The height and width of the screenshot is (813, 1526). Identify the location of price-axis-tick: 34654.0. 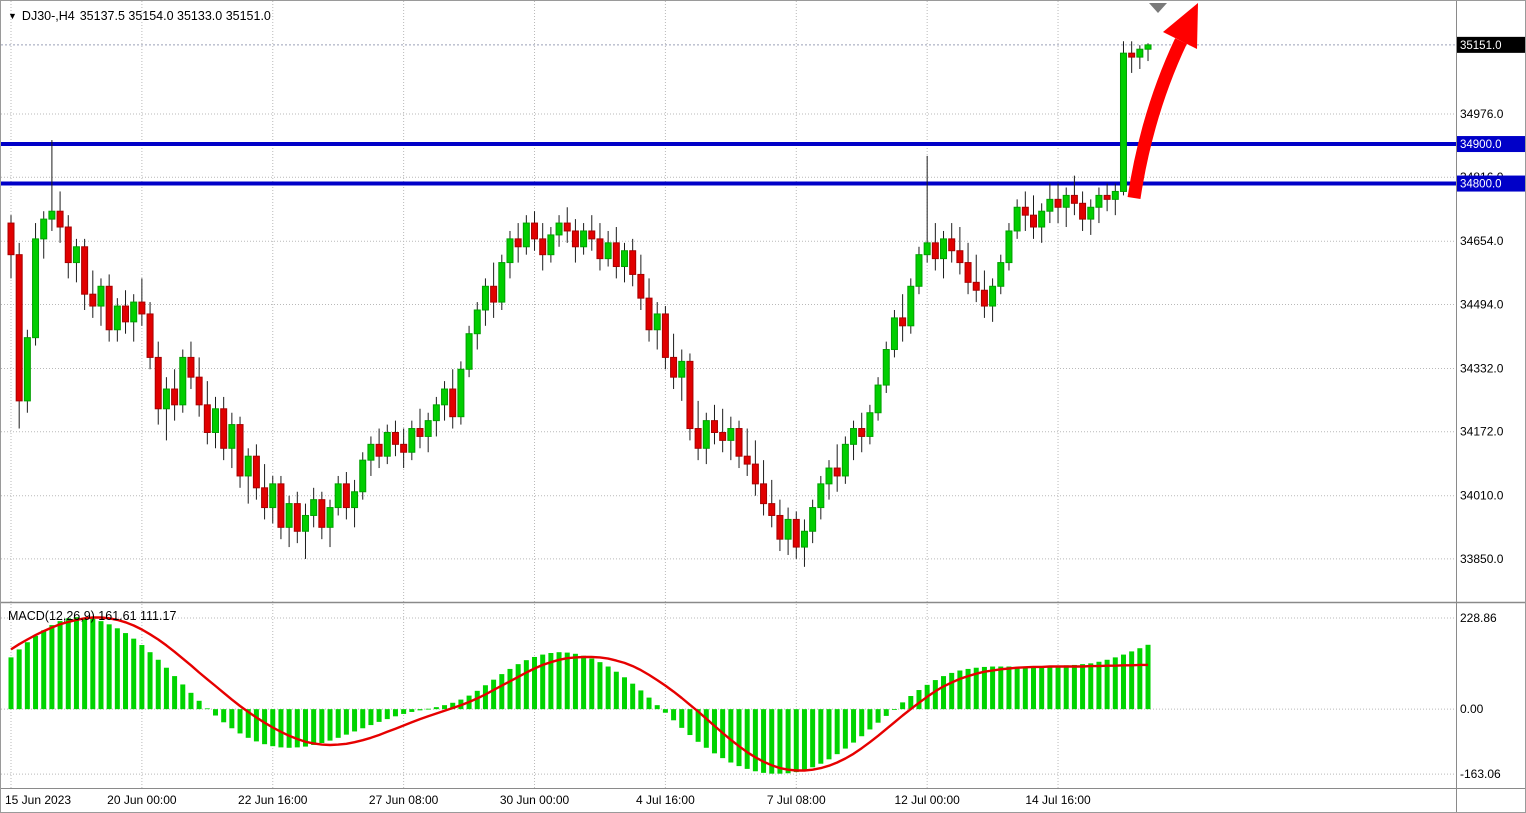
(1482, 241).